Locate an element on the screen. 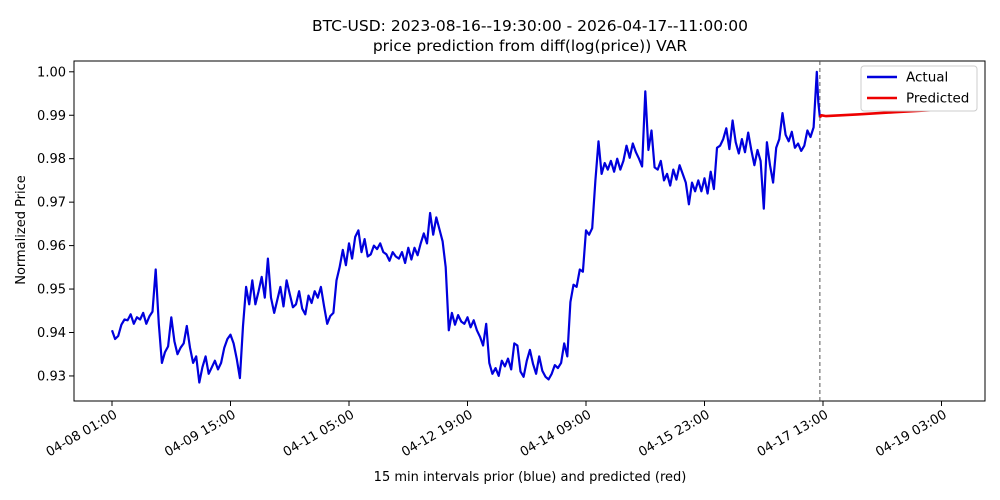 The image size is (1000, 500). y-tick-label: 0.97 is located at coordinates (51, 203).